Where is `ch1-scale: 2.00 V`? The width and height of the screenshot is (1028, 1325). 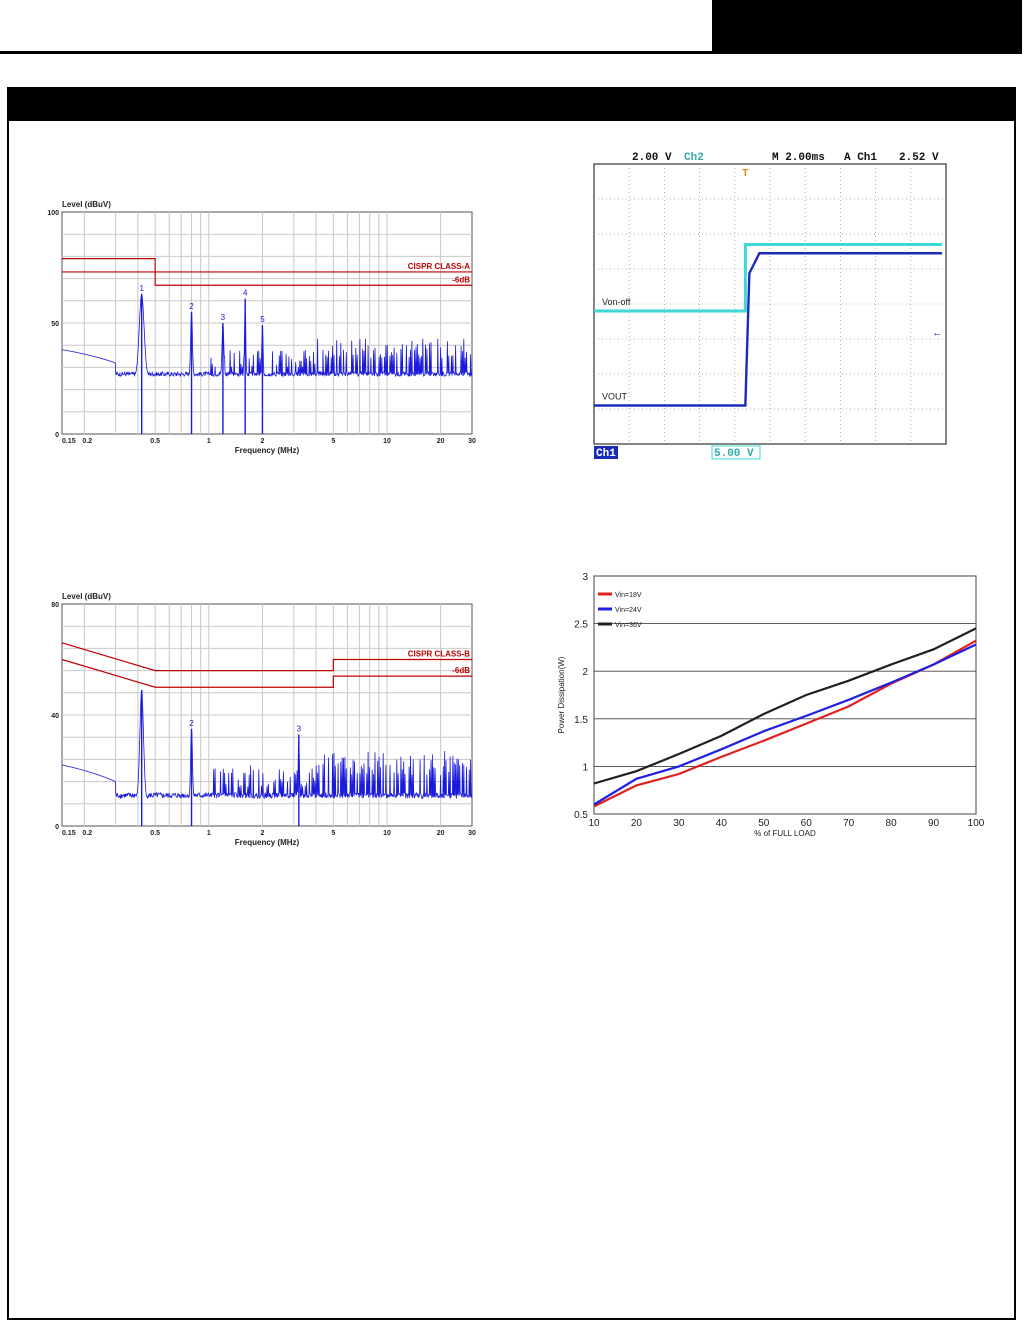 ch1-scale: 2.00 V is located at coordinates (652, 158).